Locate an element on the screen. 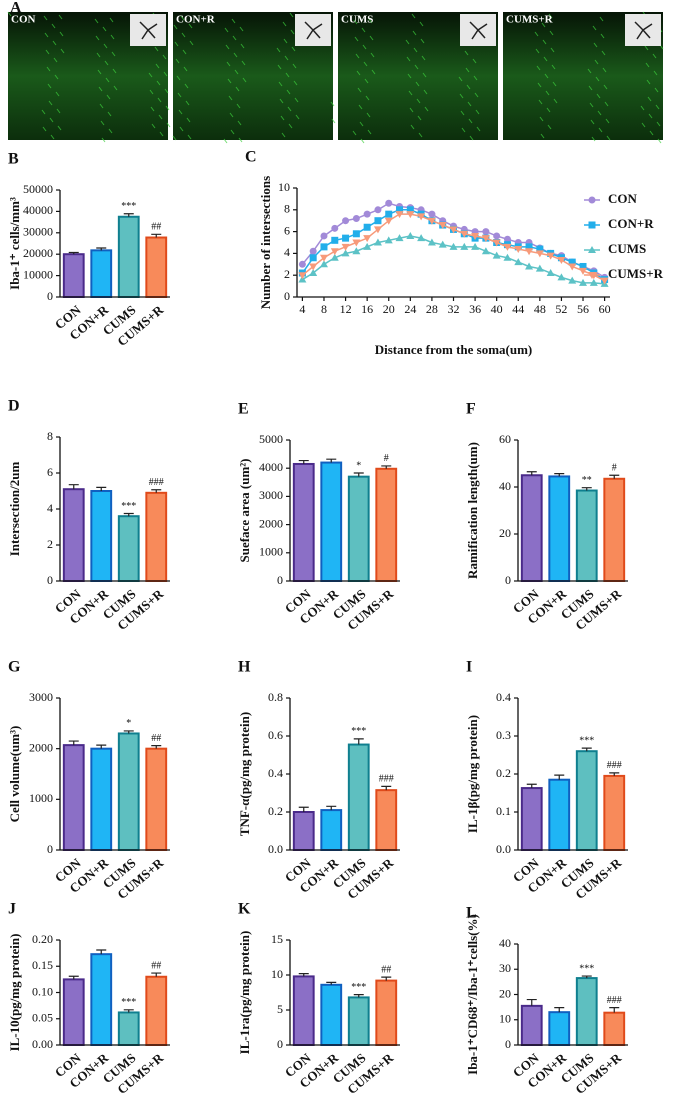  legend-label: CUMS is located at coordinates (627, 248).